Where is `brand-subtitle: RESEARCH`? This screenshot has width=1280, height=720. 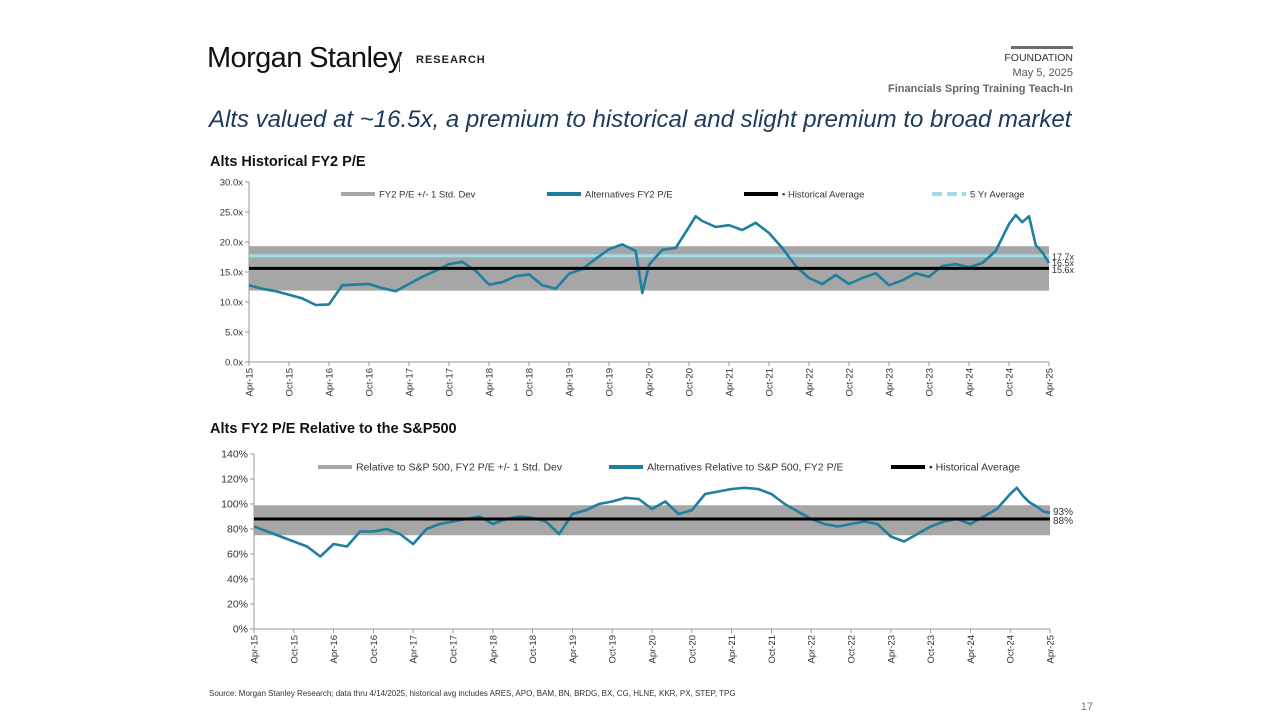 brand-subtitle: RESEARCH is located at coordinates (451, 60).